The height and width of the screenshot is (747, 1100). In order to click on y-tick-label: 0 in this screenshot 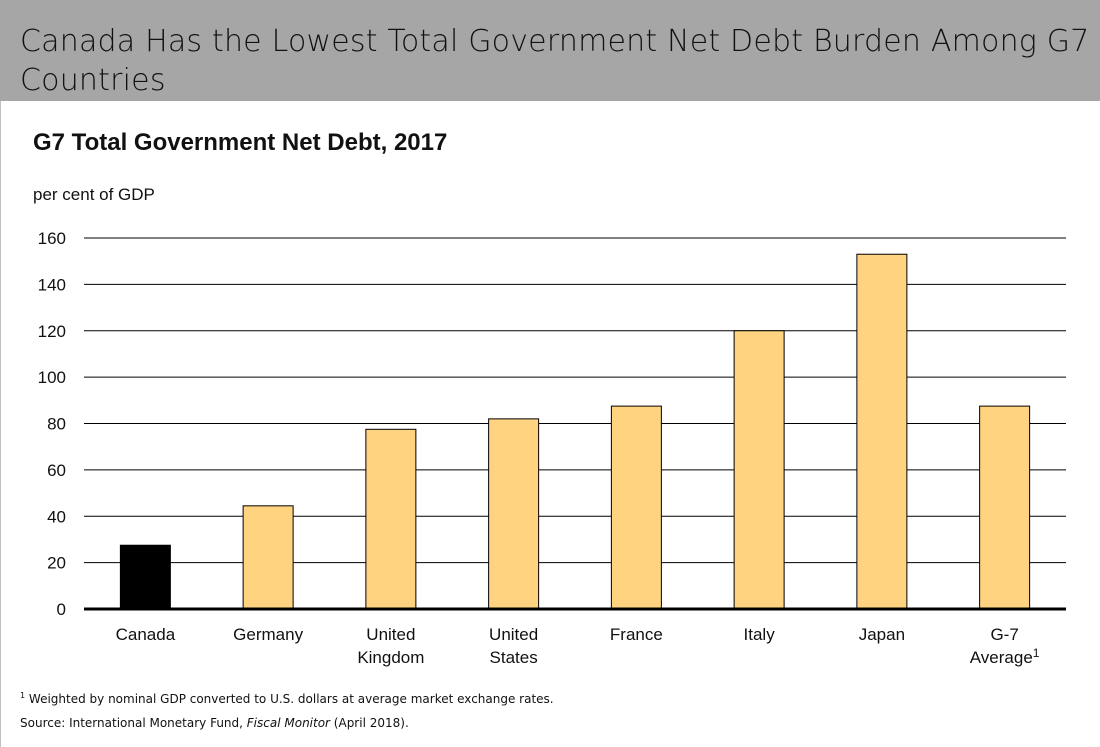, I will do `click(61, 609)`.